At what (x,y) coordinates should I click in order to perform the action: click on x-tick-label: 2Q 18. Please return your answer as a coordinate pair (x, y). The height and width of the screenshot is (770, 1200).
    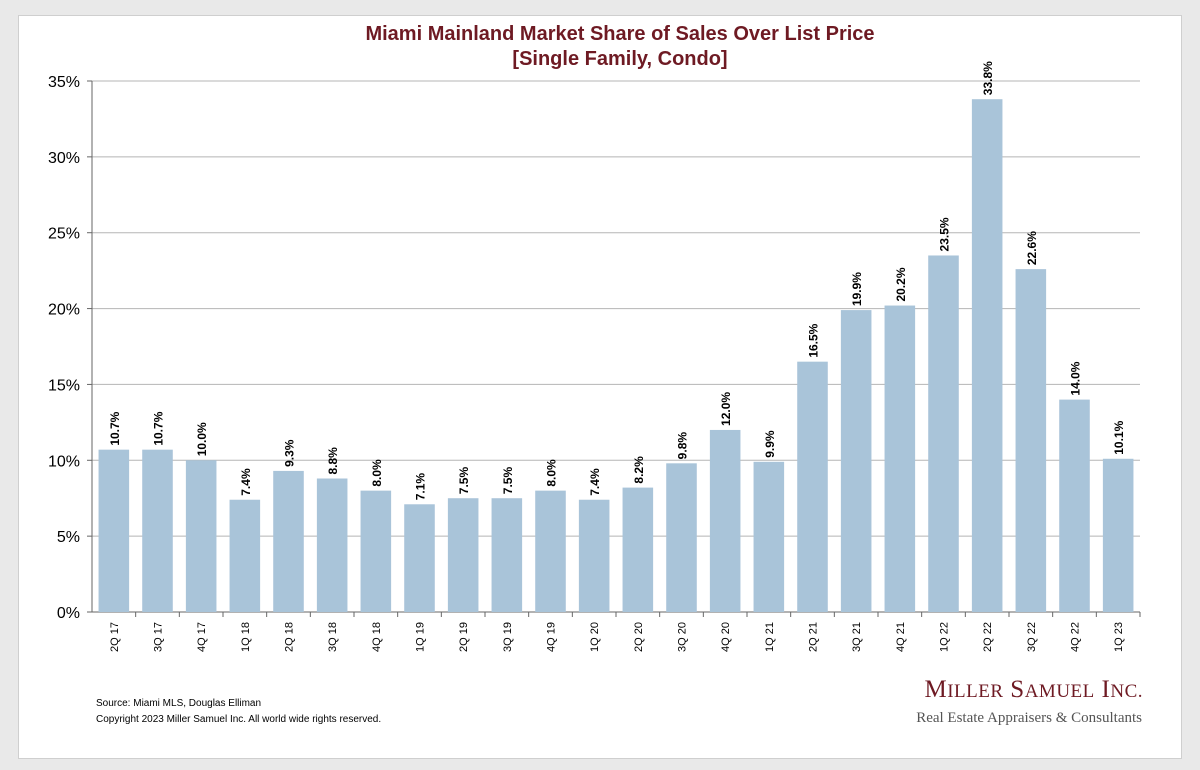
    Looking at the image, I should click on (290, 637).